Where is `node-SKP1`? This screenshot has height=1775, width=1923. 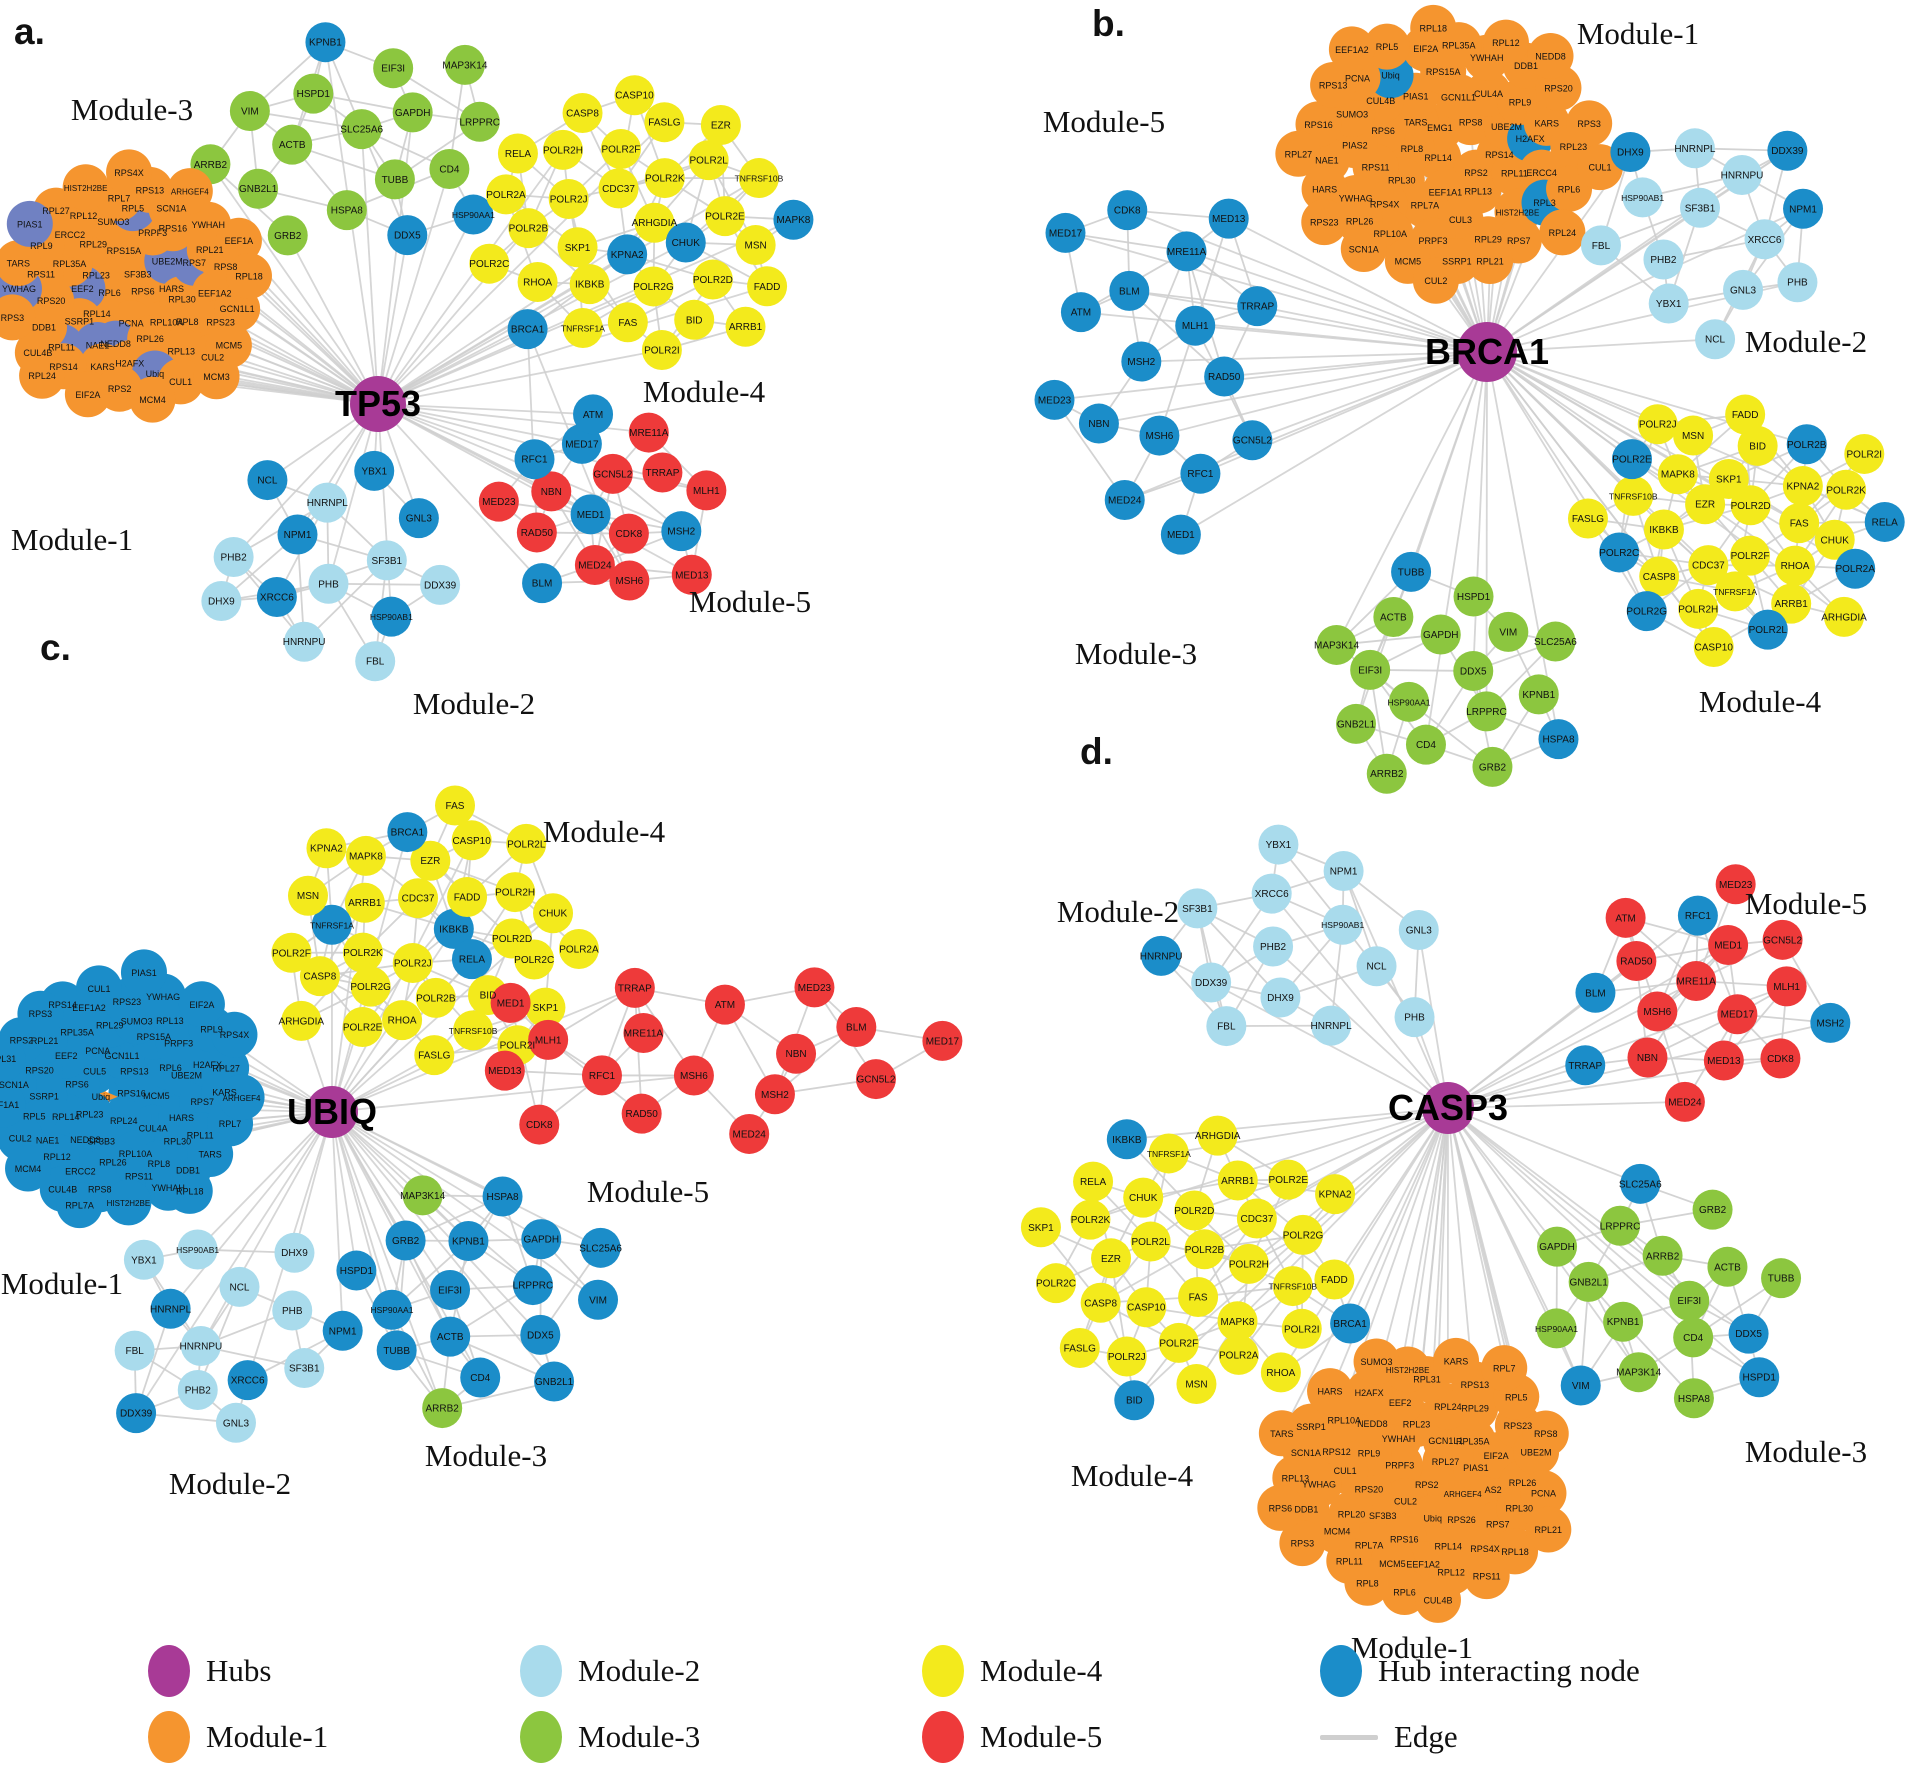 node-SKP1 is located at coordinates (545, 1007).